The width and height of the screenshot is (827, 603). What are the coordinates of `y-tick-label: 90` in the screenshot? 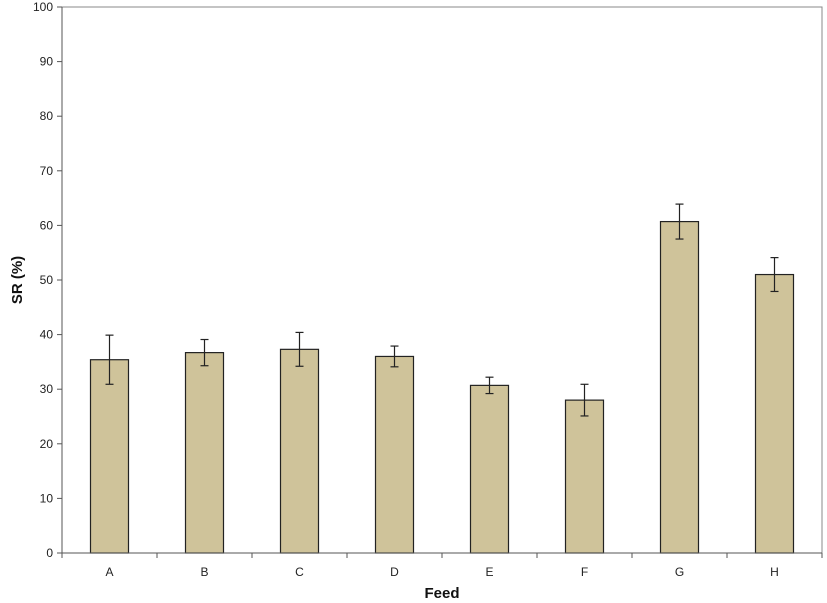 It's located at (47, 62).